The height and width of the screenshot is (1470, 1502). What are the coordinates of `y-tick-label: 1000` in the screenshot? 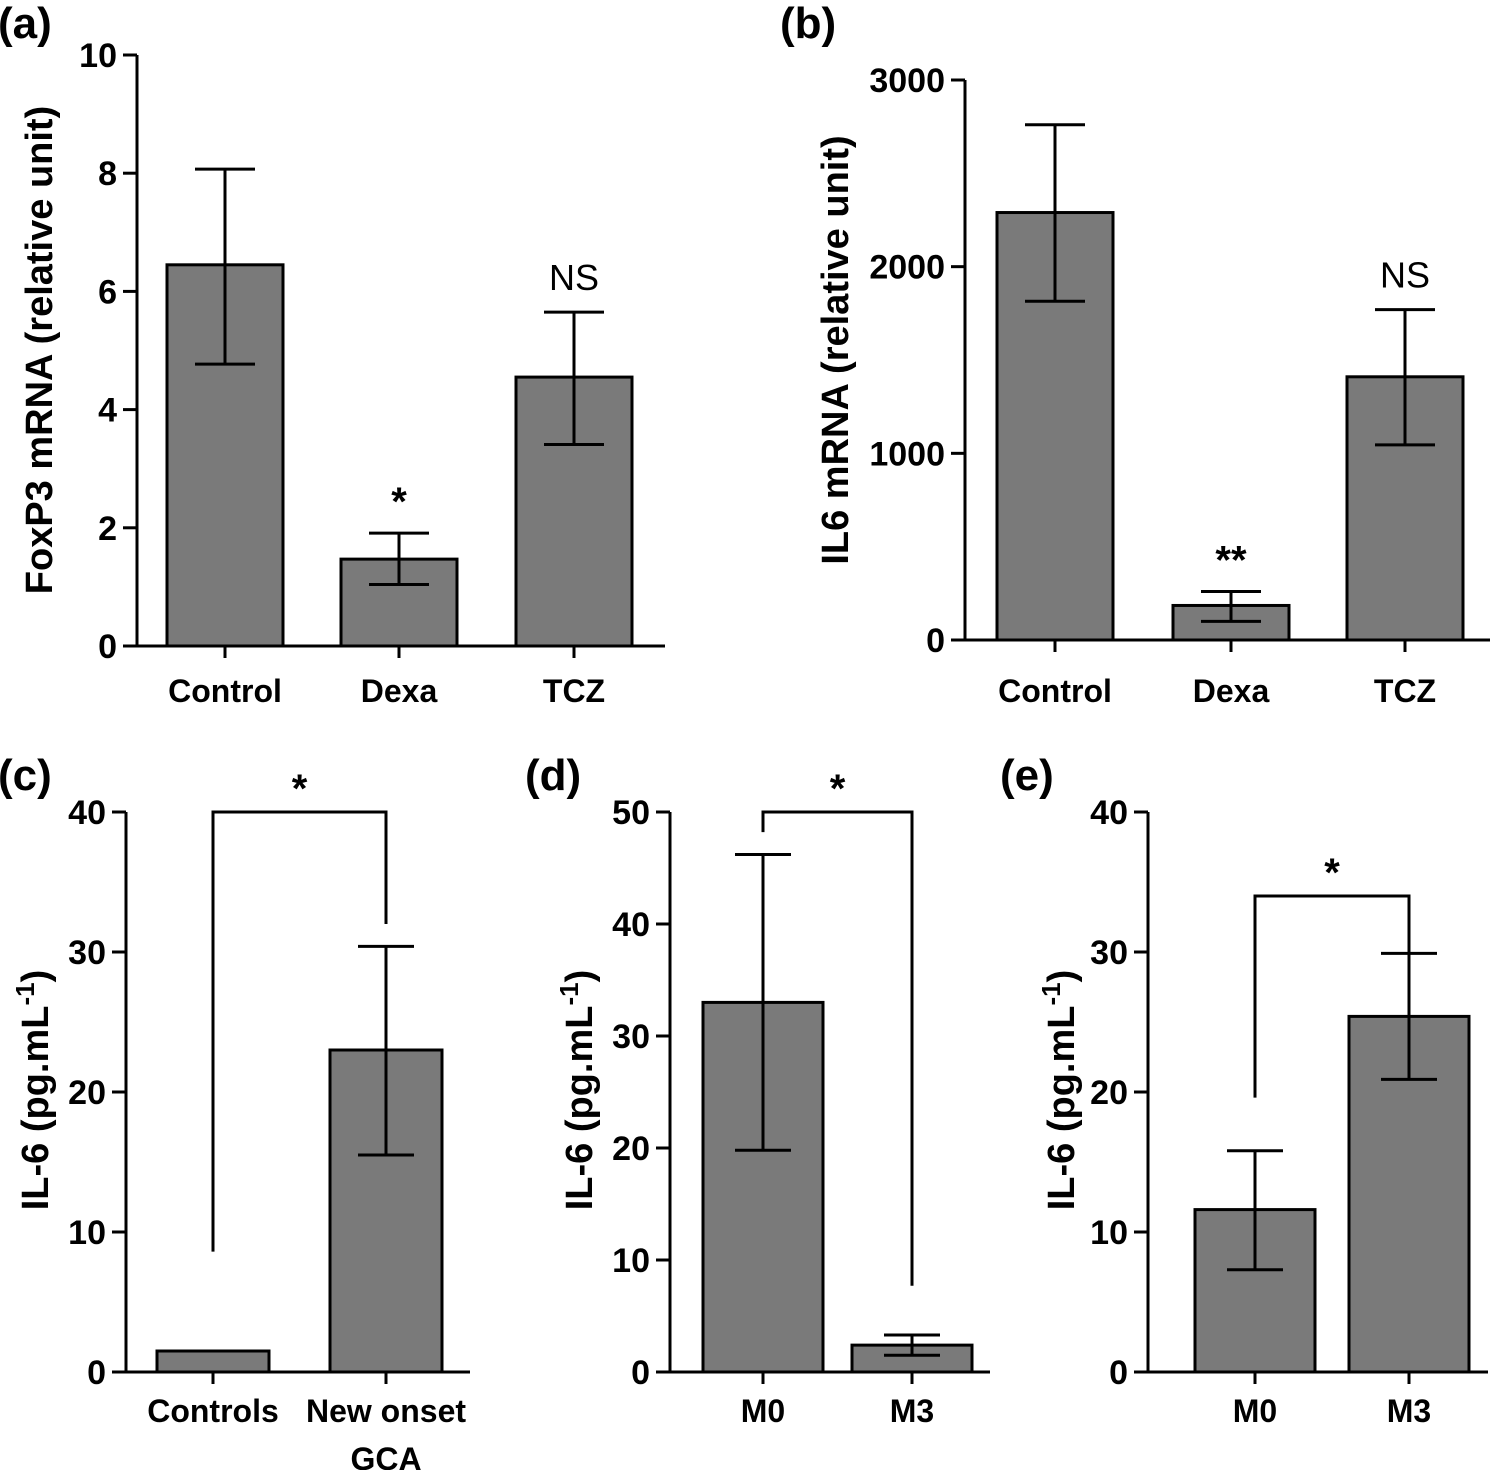 It's located at (907, 454).